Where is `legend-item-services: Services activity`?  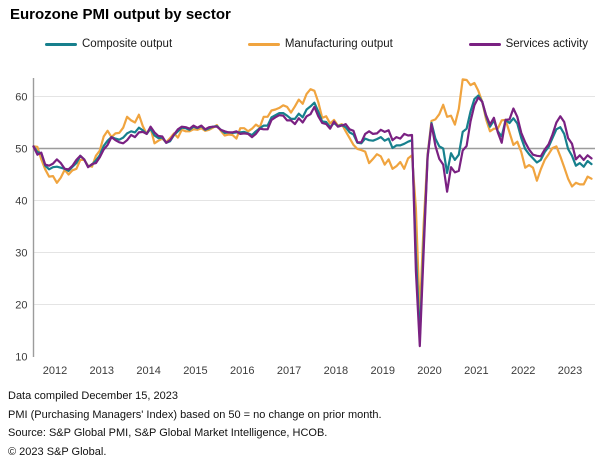 legend-item-services: Services activity is located at coordinates (528, 44).